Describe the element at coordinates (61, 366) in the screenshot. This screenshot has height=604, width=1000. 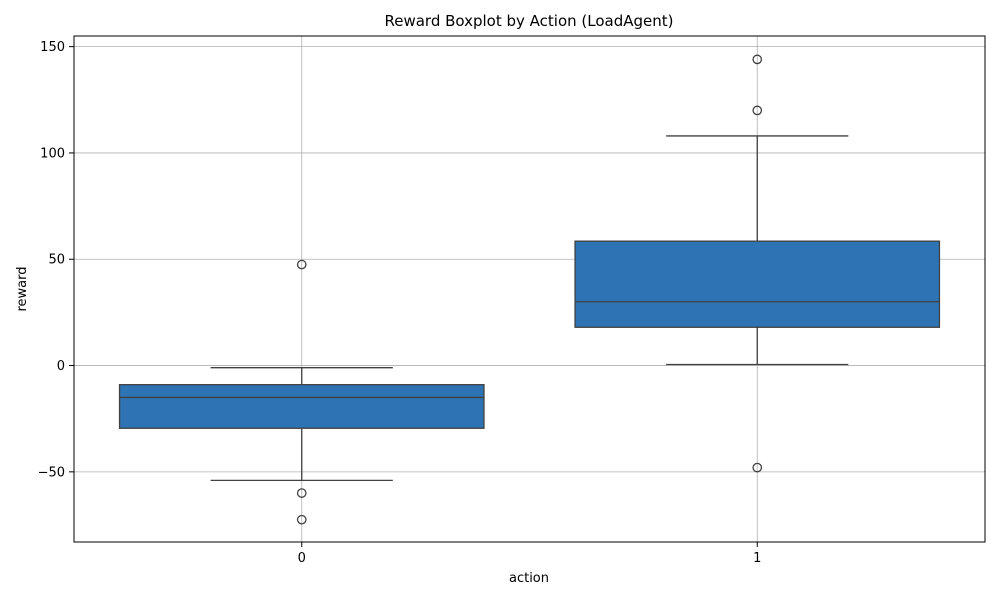
I see `y-tick-label: 0` at that location.